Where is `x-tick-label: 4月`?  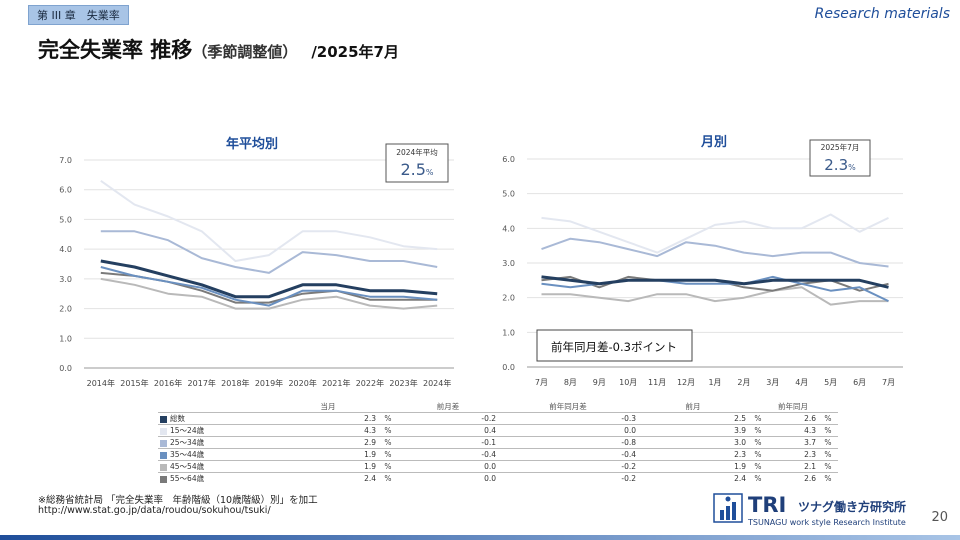 x-tick-label: 4月 is located at coordinates (801, 382).